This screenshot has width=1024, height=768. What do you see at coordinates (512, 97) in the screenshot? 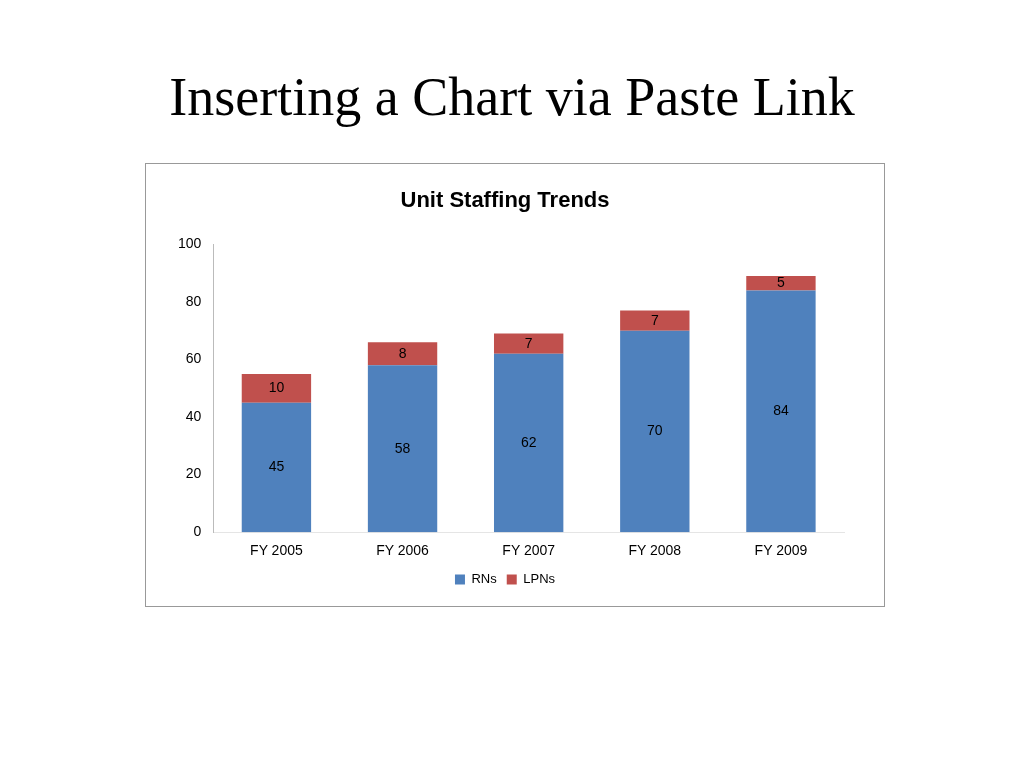
I see `chart-title: Inserting a Chart via Paste Link` at bounding box center [512, 97].